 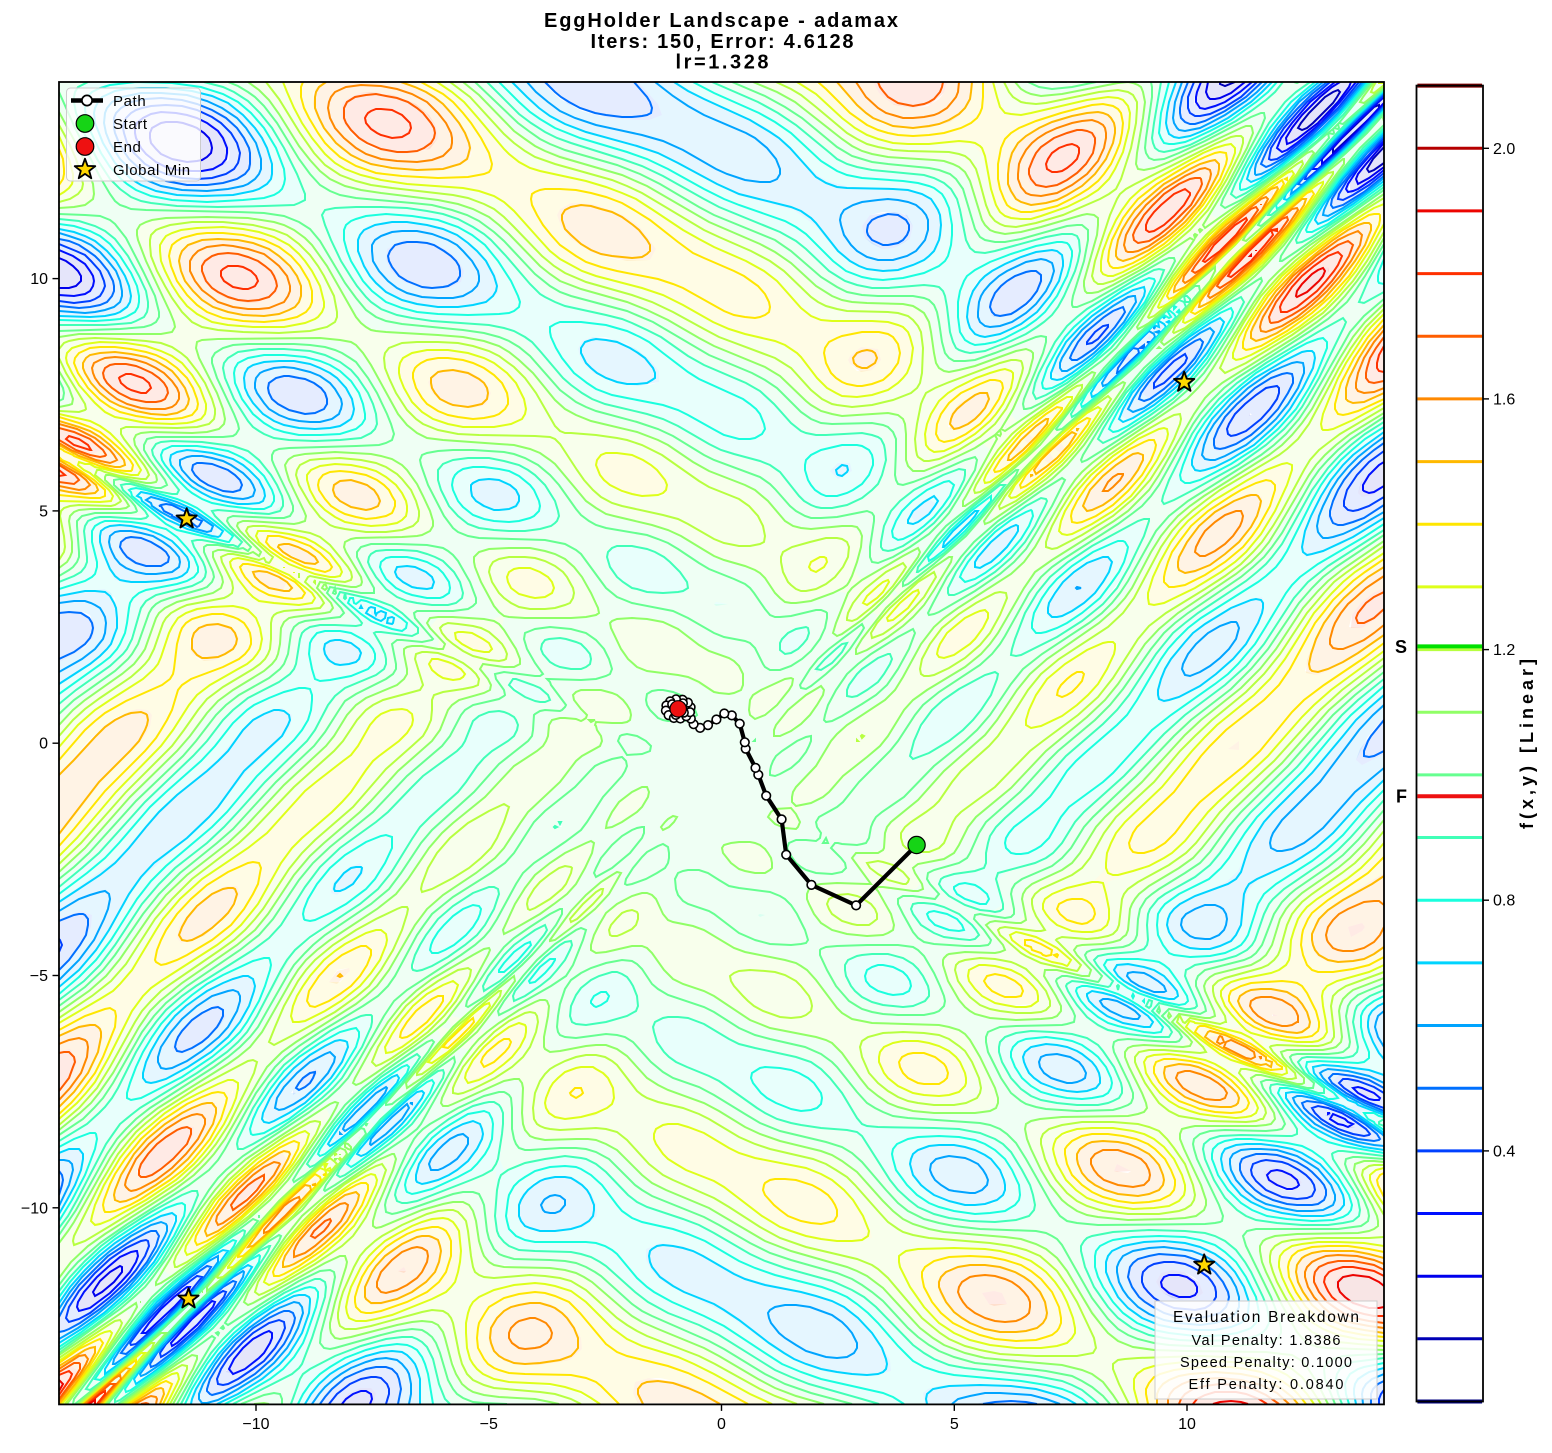 What do you see at coordinates (1266, 1317) in the screenshot?
I see `svg-text: Evaluation Breakdown` at bounding box center [1266, 1317].